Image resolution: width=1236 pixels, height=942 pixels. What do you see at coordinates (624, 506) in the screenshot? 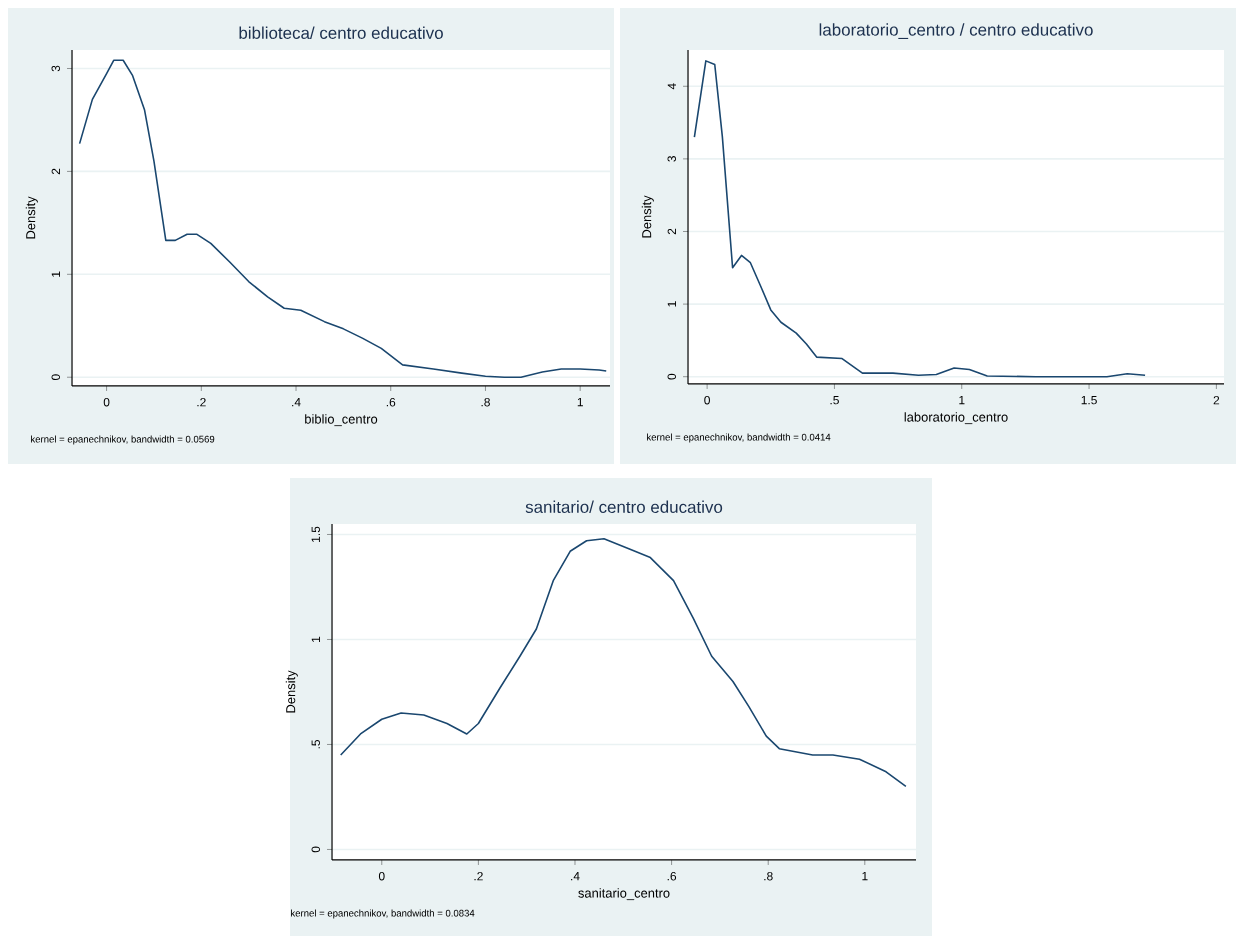
I see `chart-title: sanitario/ centro educativo` at bounding box center [624, 506].